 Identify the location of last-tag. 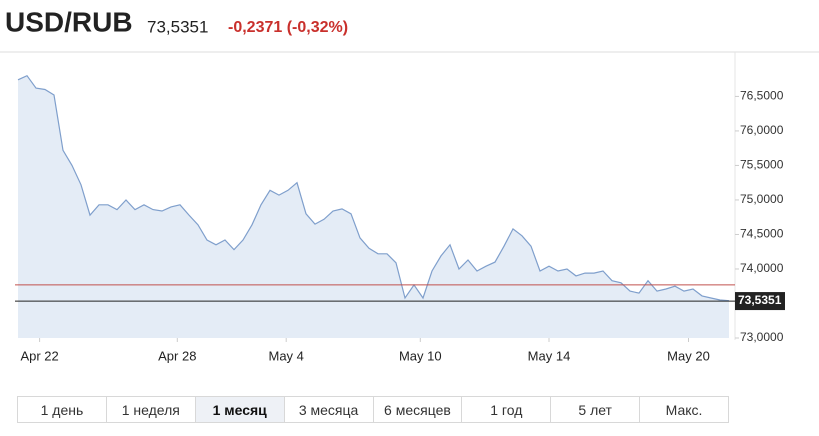
(760, 301).